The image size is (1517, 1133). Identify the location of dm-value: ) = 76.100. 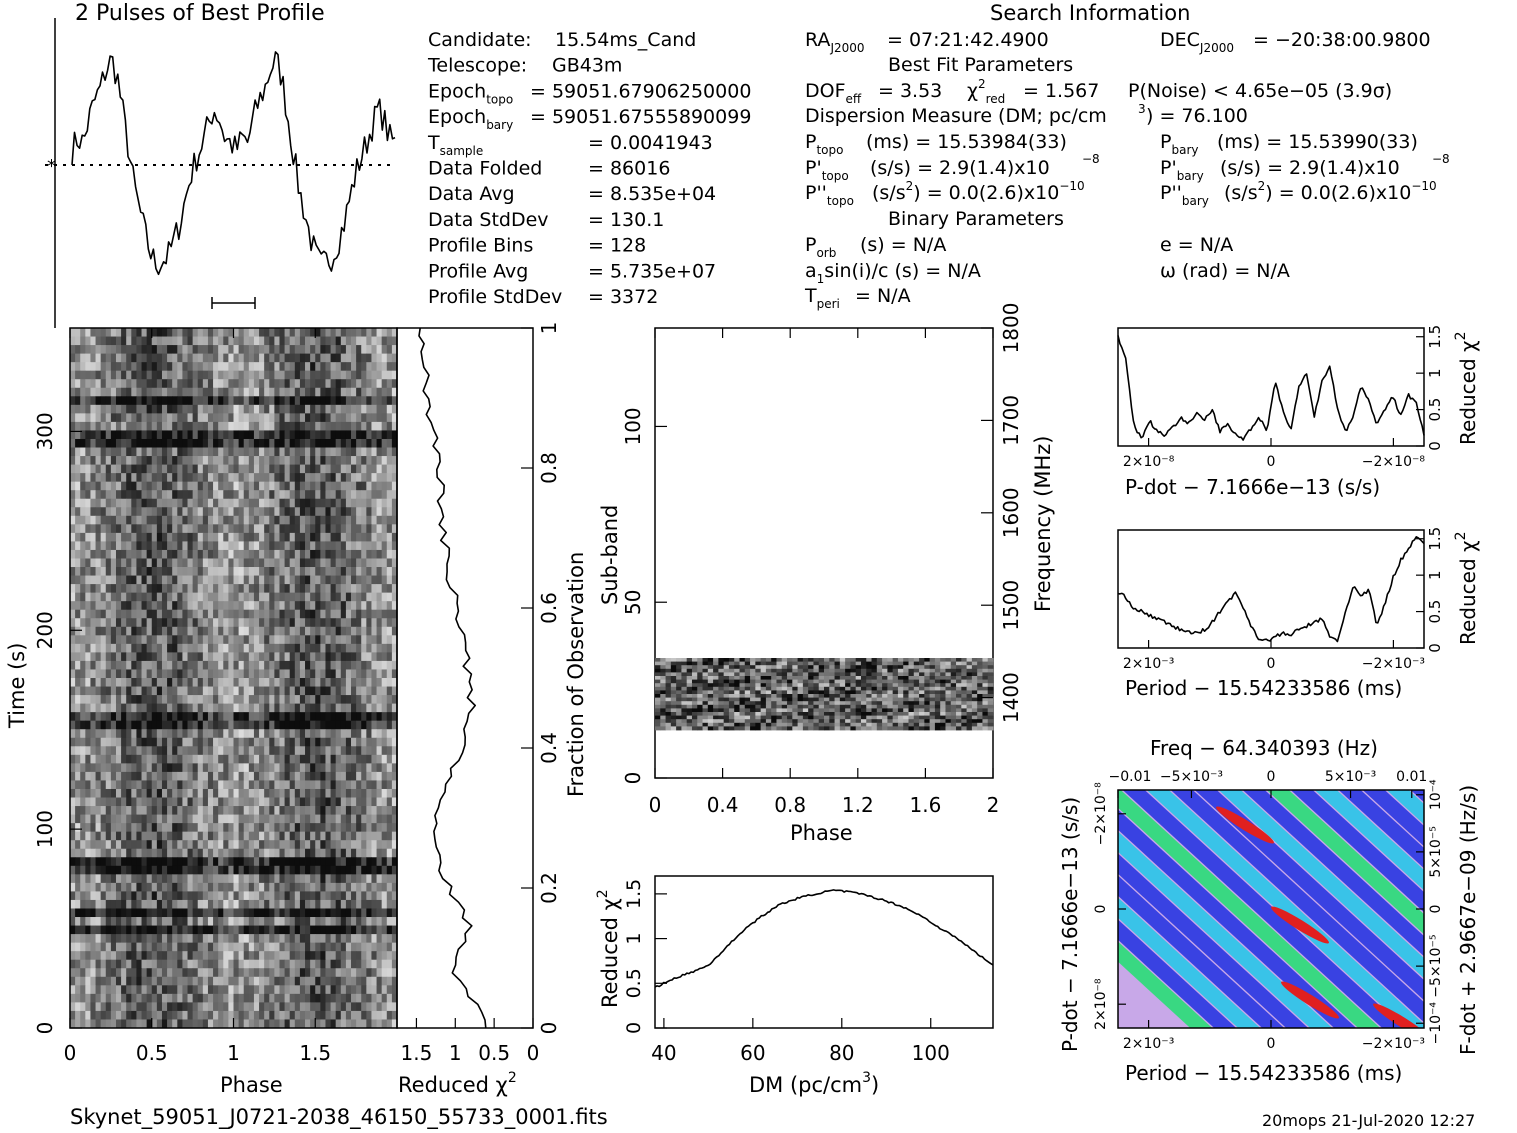
(1197, 116).